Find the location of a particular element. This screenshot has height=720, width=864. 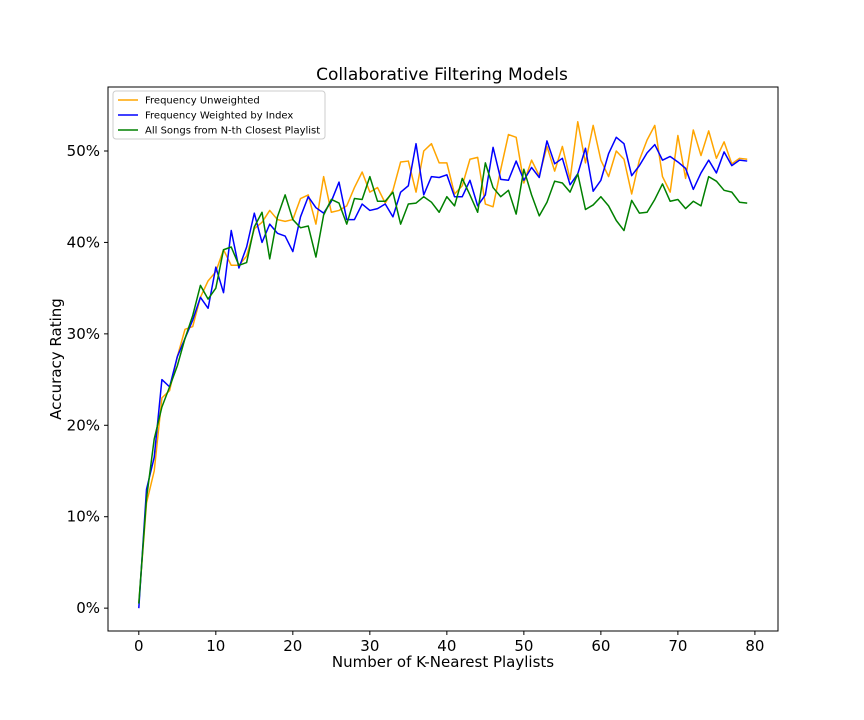

y-tick-label: 10% is located at coordinates (83, 517).